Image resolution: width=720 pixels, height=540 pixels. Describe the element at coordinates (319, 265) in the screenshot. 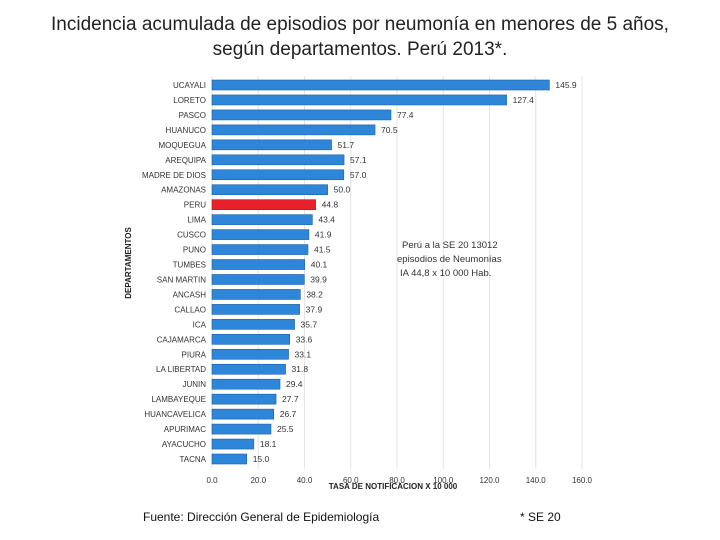

I see `value-label: 40.1` at that location.